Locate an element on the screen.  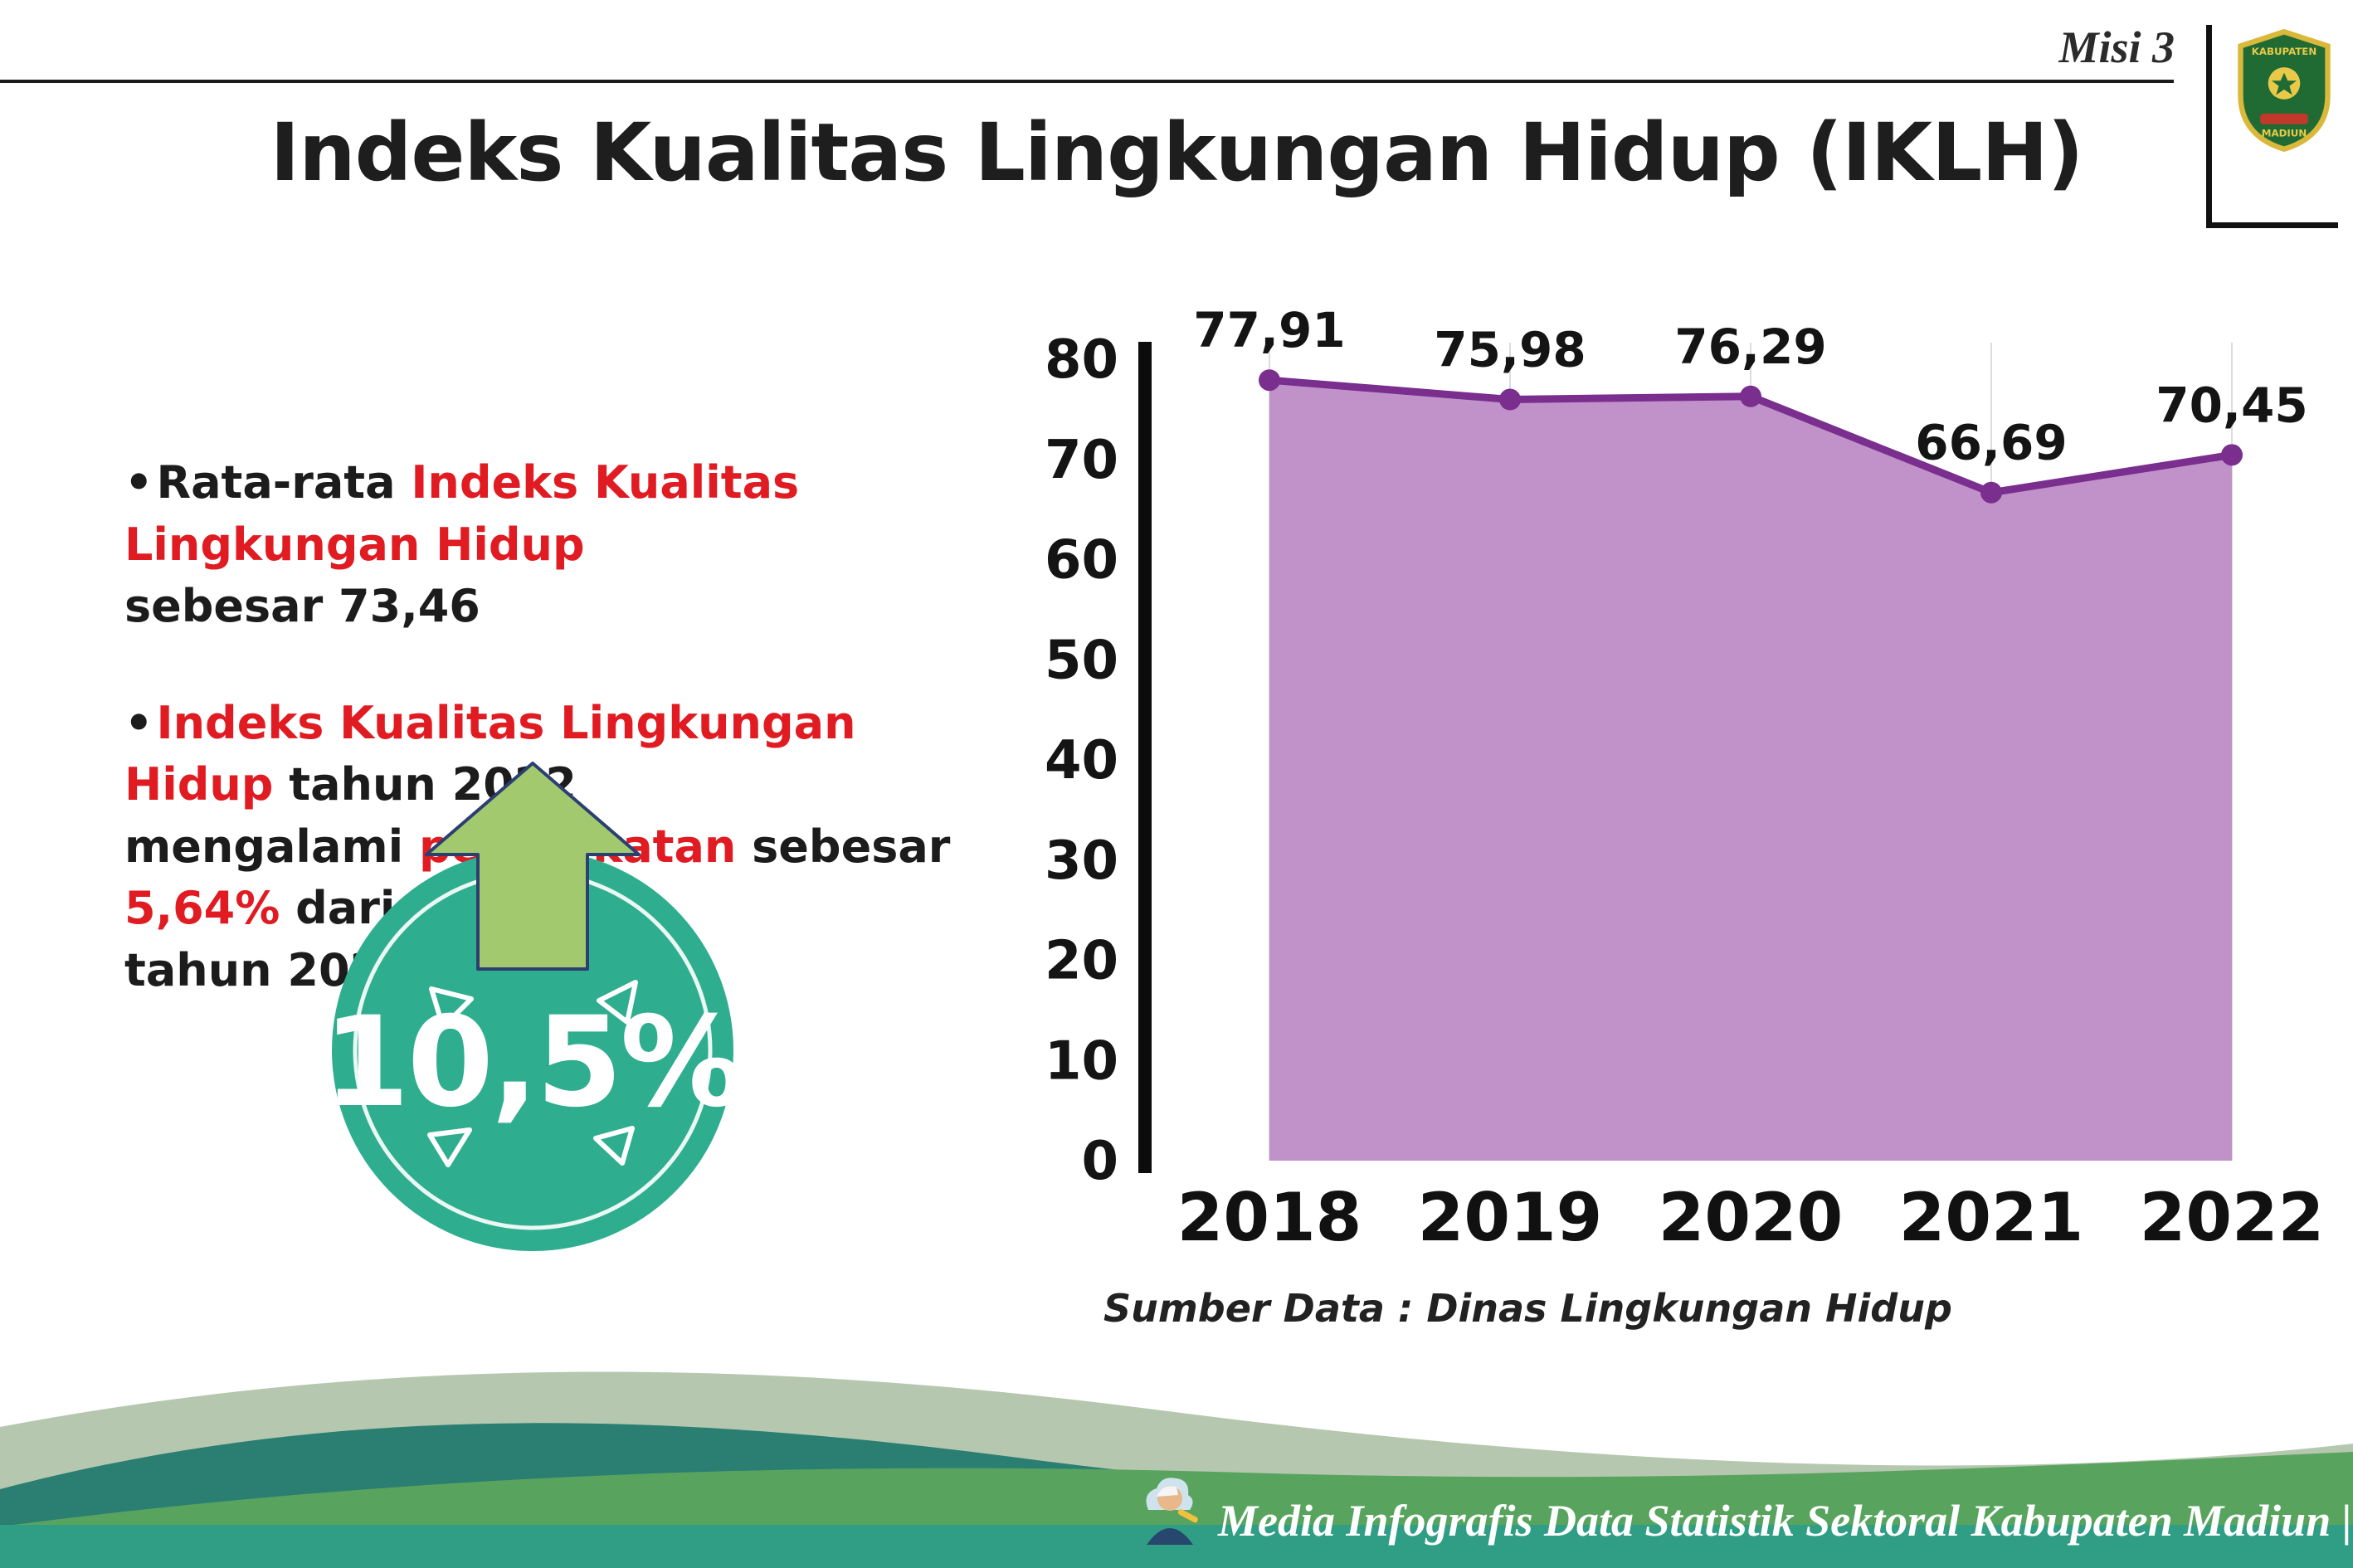
svg-text: 10 is located at coordinates (1081, 1061).